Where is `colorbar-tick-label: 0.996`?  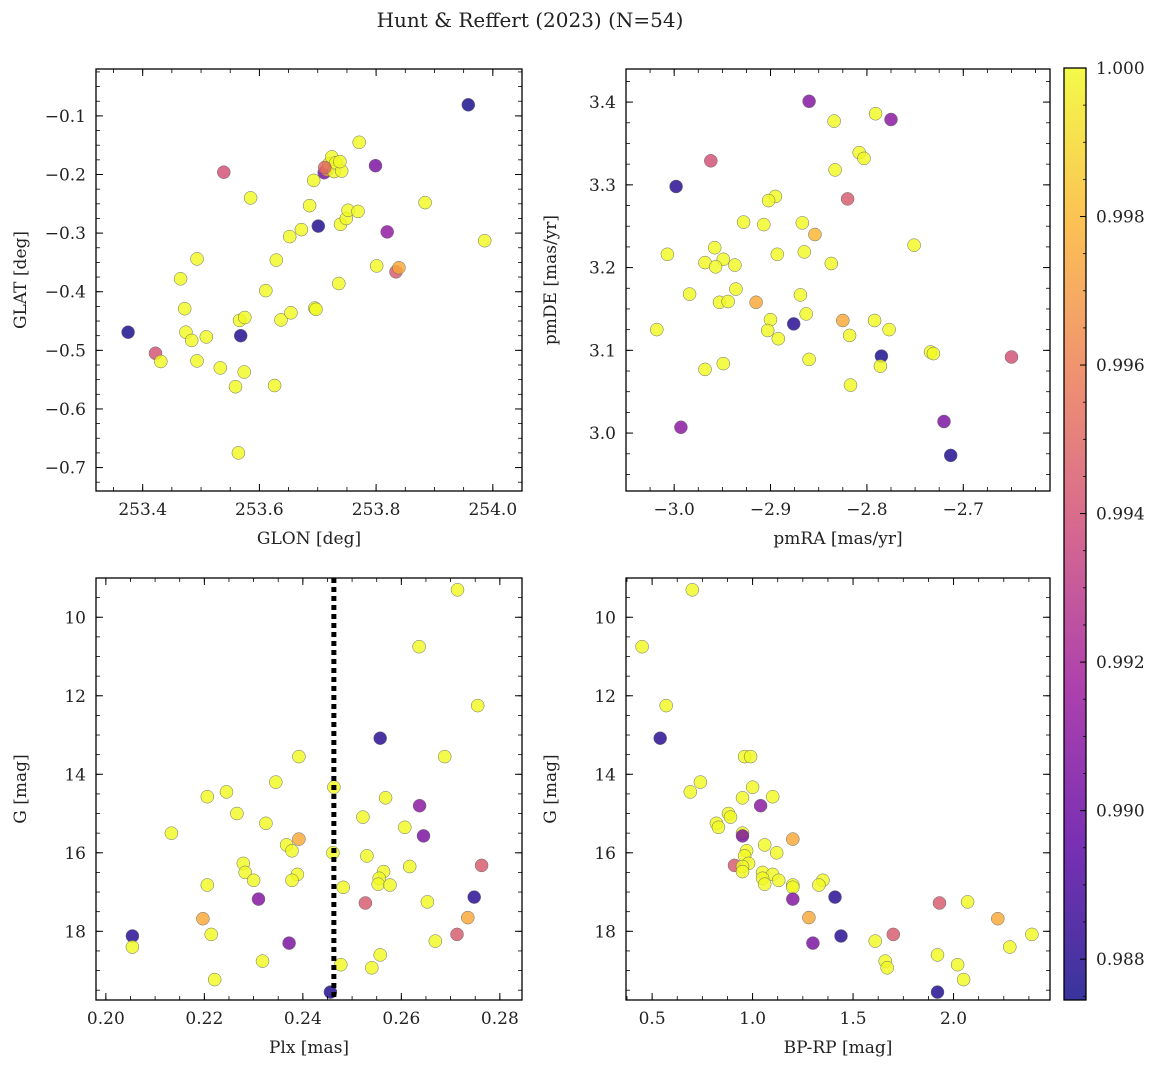 colorbar-tick-label: 0.996 is located at coordinates (1120, 366).